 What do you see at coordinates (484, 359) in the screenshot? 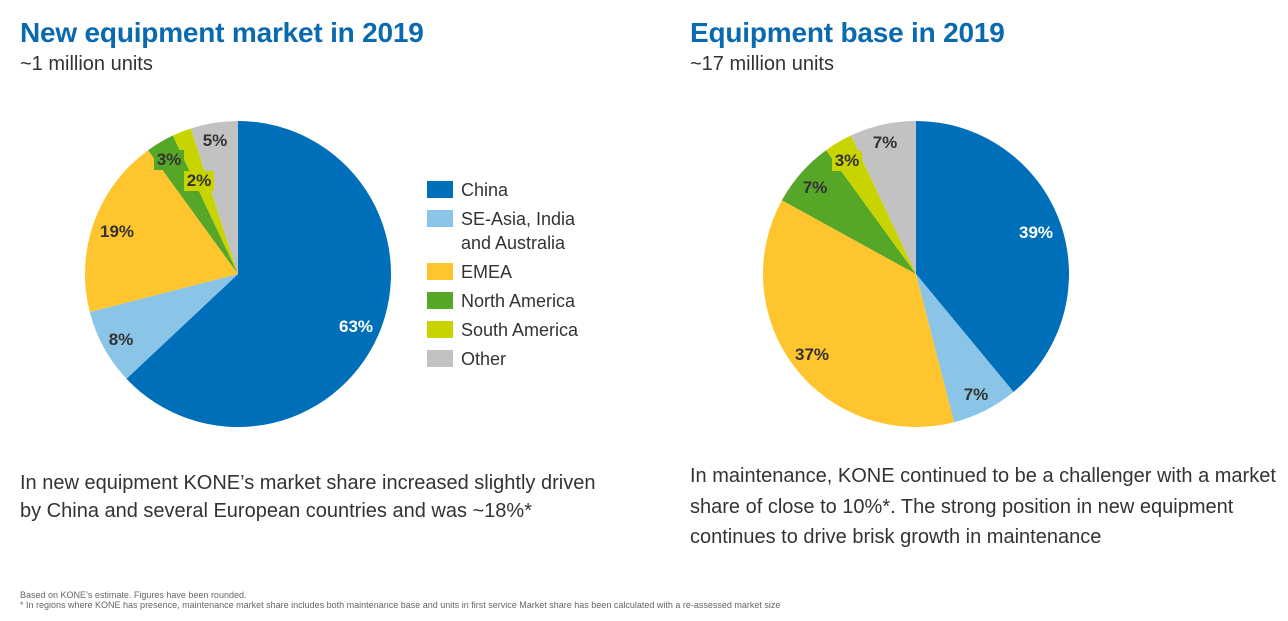
I see `legend-label-other: Other` at bounding box center [484, 359].